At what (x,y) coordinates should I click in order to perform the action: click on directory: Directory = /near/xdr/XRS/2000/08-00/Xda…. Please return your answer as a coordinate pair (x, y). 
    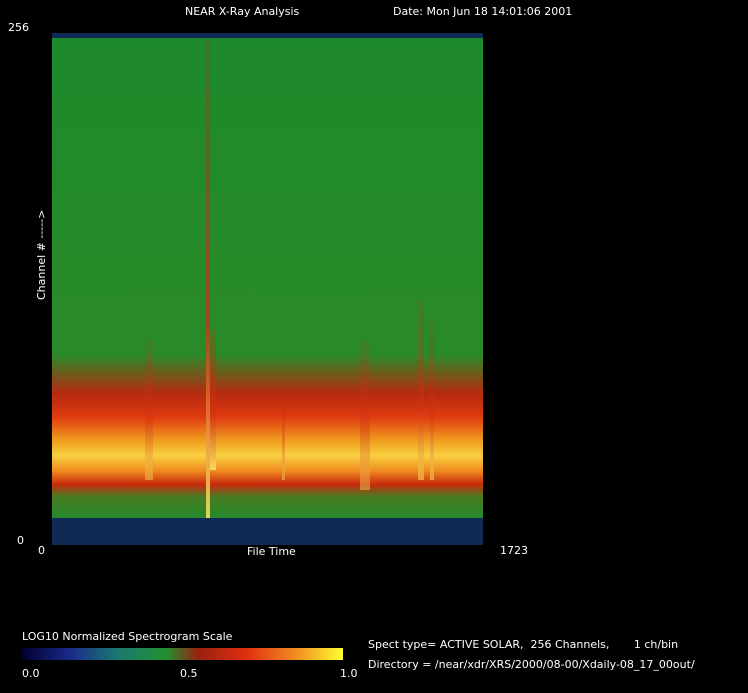
    Looking at the image, I should click on (531, 664).